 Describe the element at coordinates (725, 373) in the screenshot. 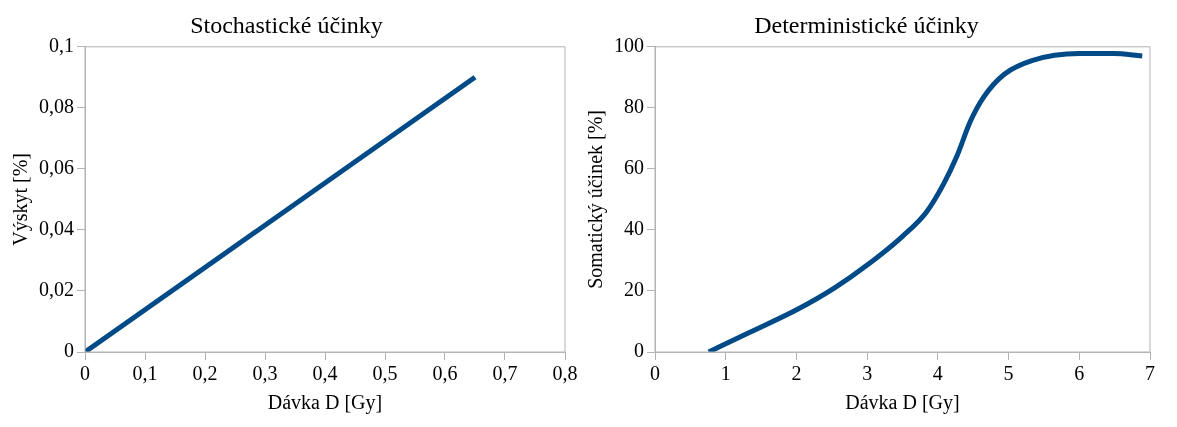

I see `x-tick-label: 1` at that location.